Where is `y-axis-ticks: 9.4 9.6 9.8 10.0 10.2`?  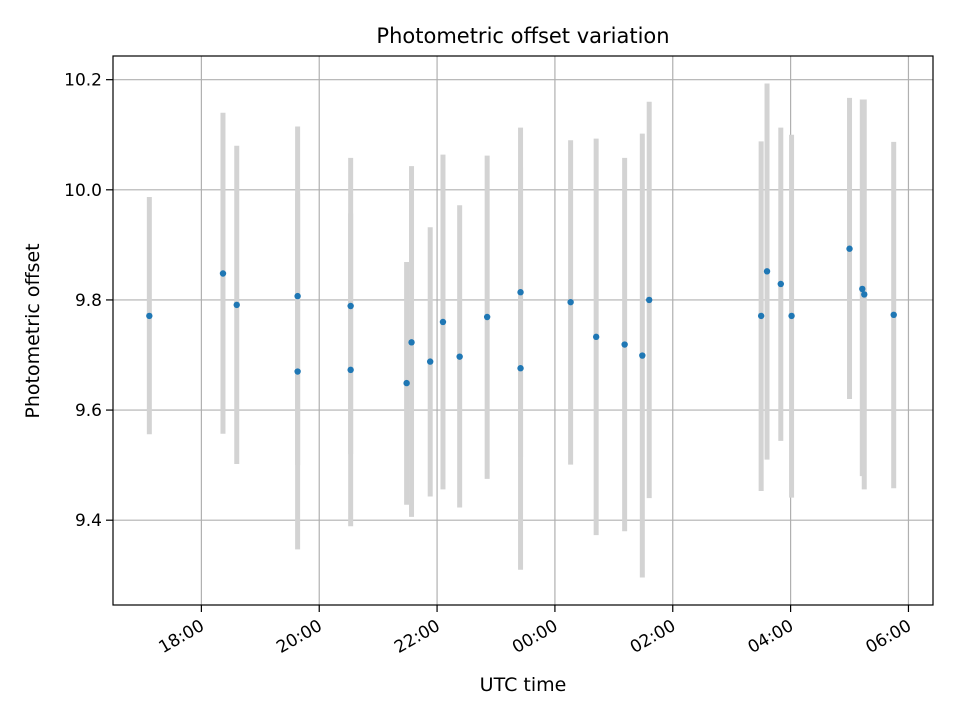 y-axis-ticks: 9.4 9.6 9.8 10.0 10.2 is located at coordinates (88, 301).